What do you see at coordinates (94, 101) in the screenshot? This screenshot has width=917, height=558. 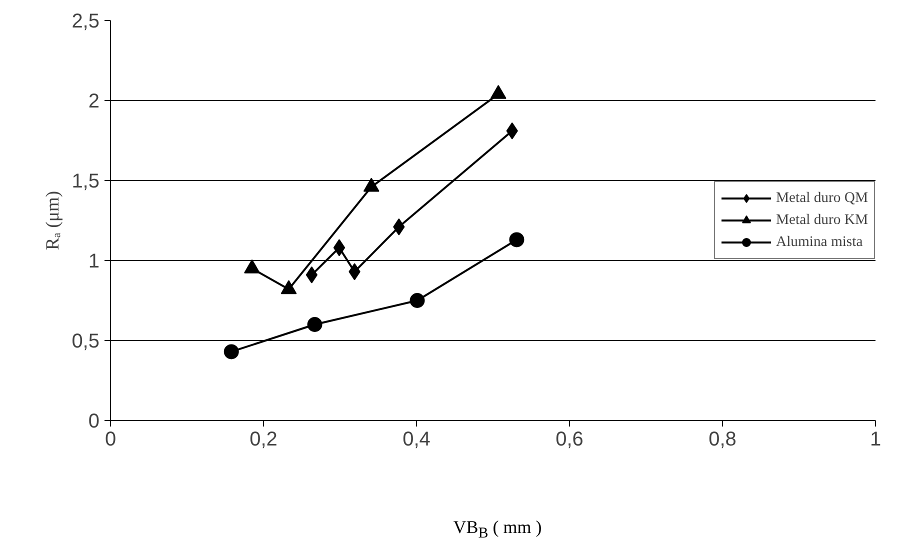 I see `y-tick-label: 2` at bounding box center [94, 101].